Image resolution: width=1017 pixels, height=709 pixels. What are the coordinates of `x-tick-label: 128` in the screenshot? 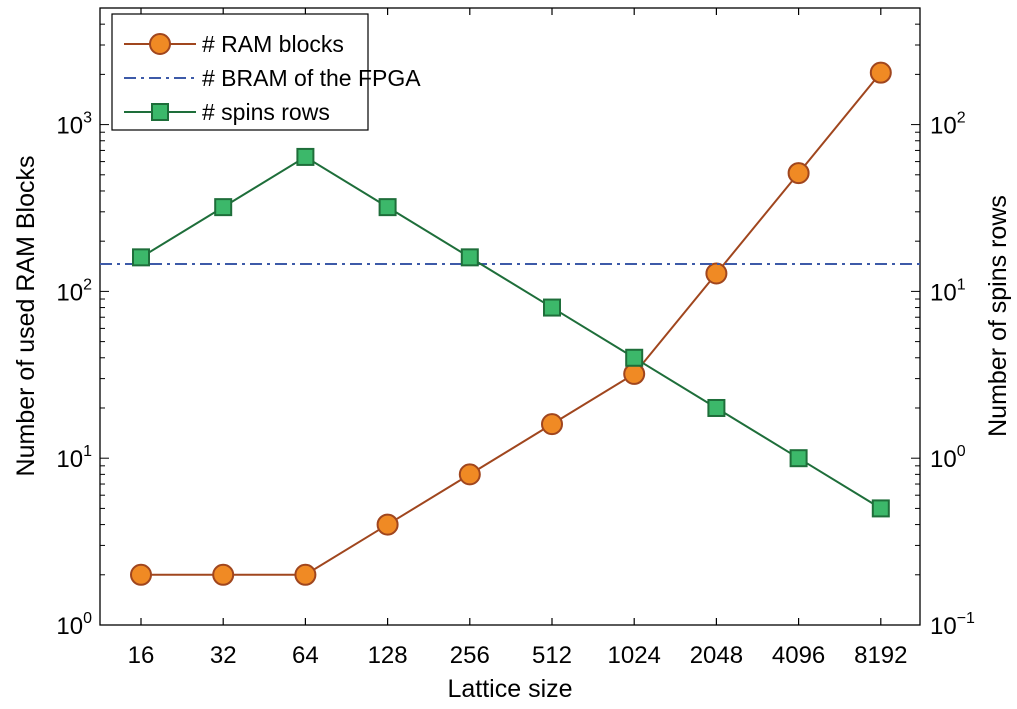 It's located at (388, 655).